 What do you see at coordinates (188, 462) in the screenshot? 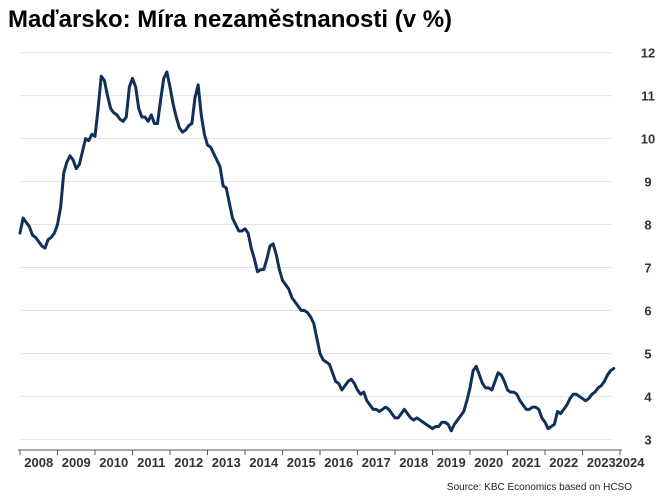
I see `x-tick-label: 2012` at bounding box center [188, 462].